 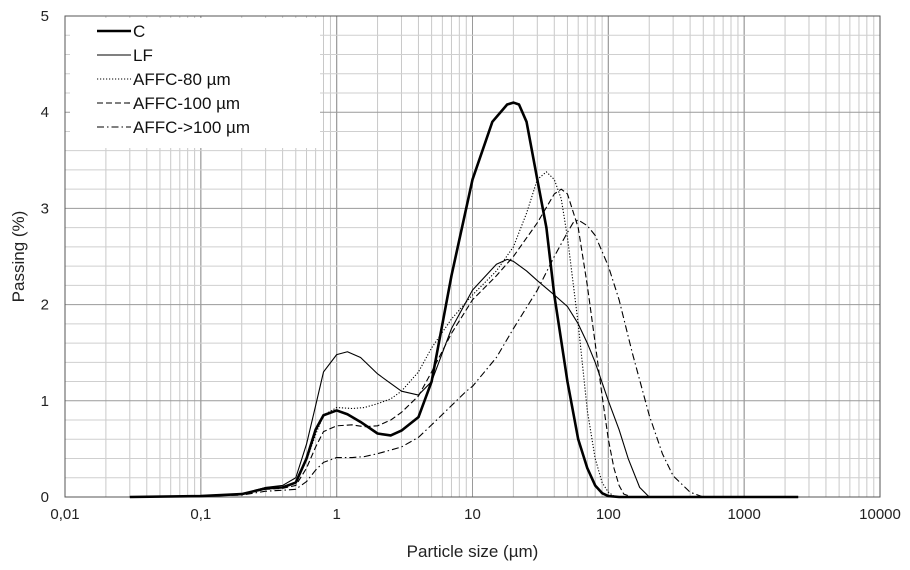 What do you see at coordinates (182, 79) in the screenshot?
I see `legend-label: AFFC-80 µm` at bounding box center [182, 79].